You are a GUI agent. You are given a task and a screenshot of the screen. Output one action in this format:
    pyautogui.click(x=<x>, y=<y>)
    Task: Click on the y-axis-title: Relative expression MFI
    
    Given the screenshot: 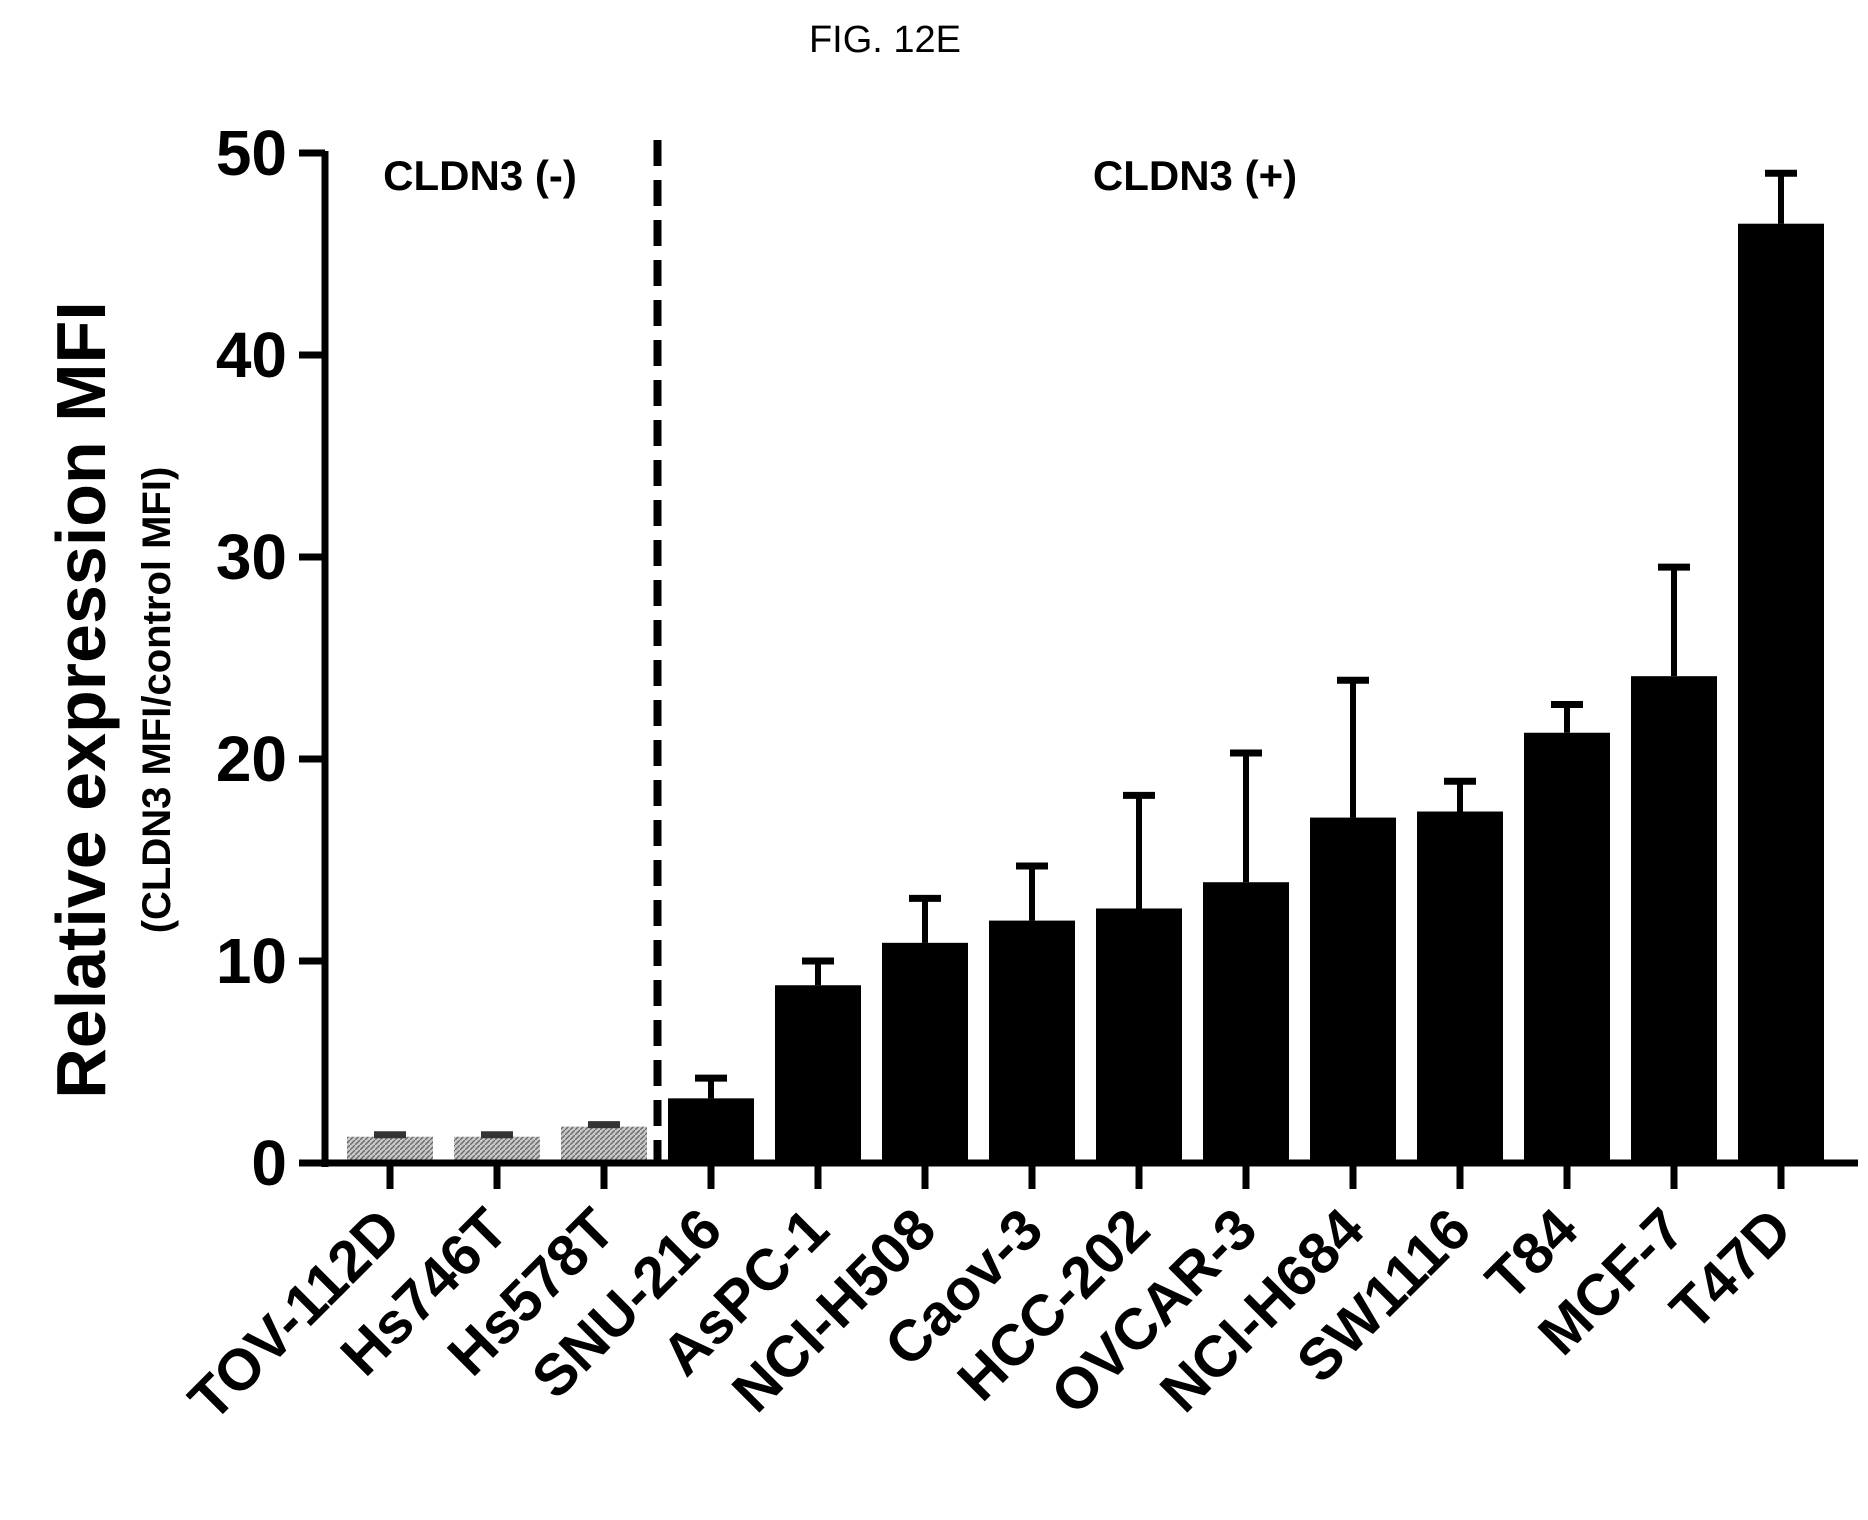 What is the action you would take?
    pyautogui.click(x=81, y=700)
    